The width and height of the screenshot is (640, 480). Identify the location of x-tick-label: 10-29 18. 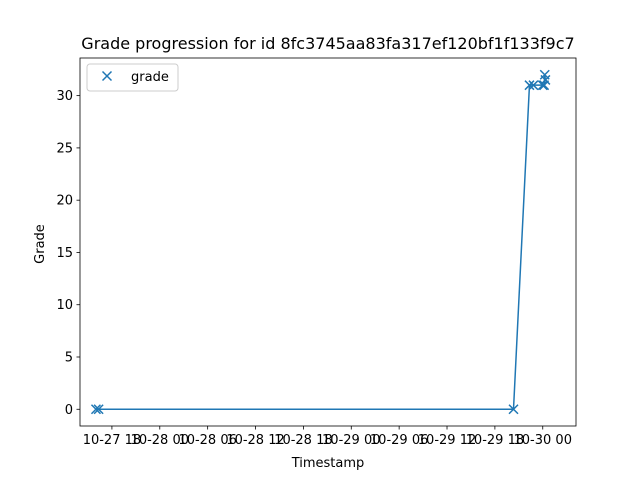
(495, 440).